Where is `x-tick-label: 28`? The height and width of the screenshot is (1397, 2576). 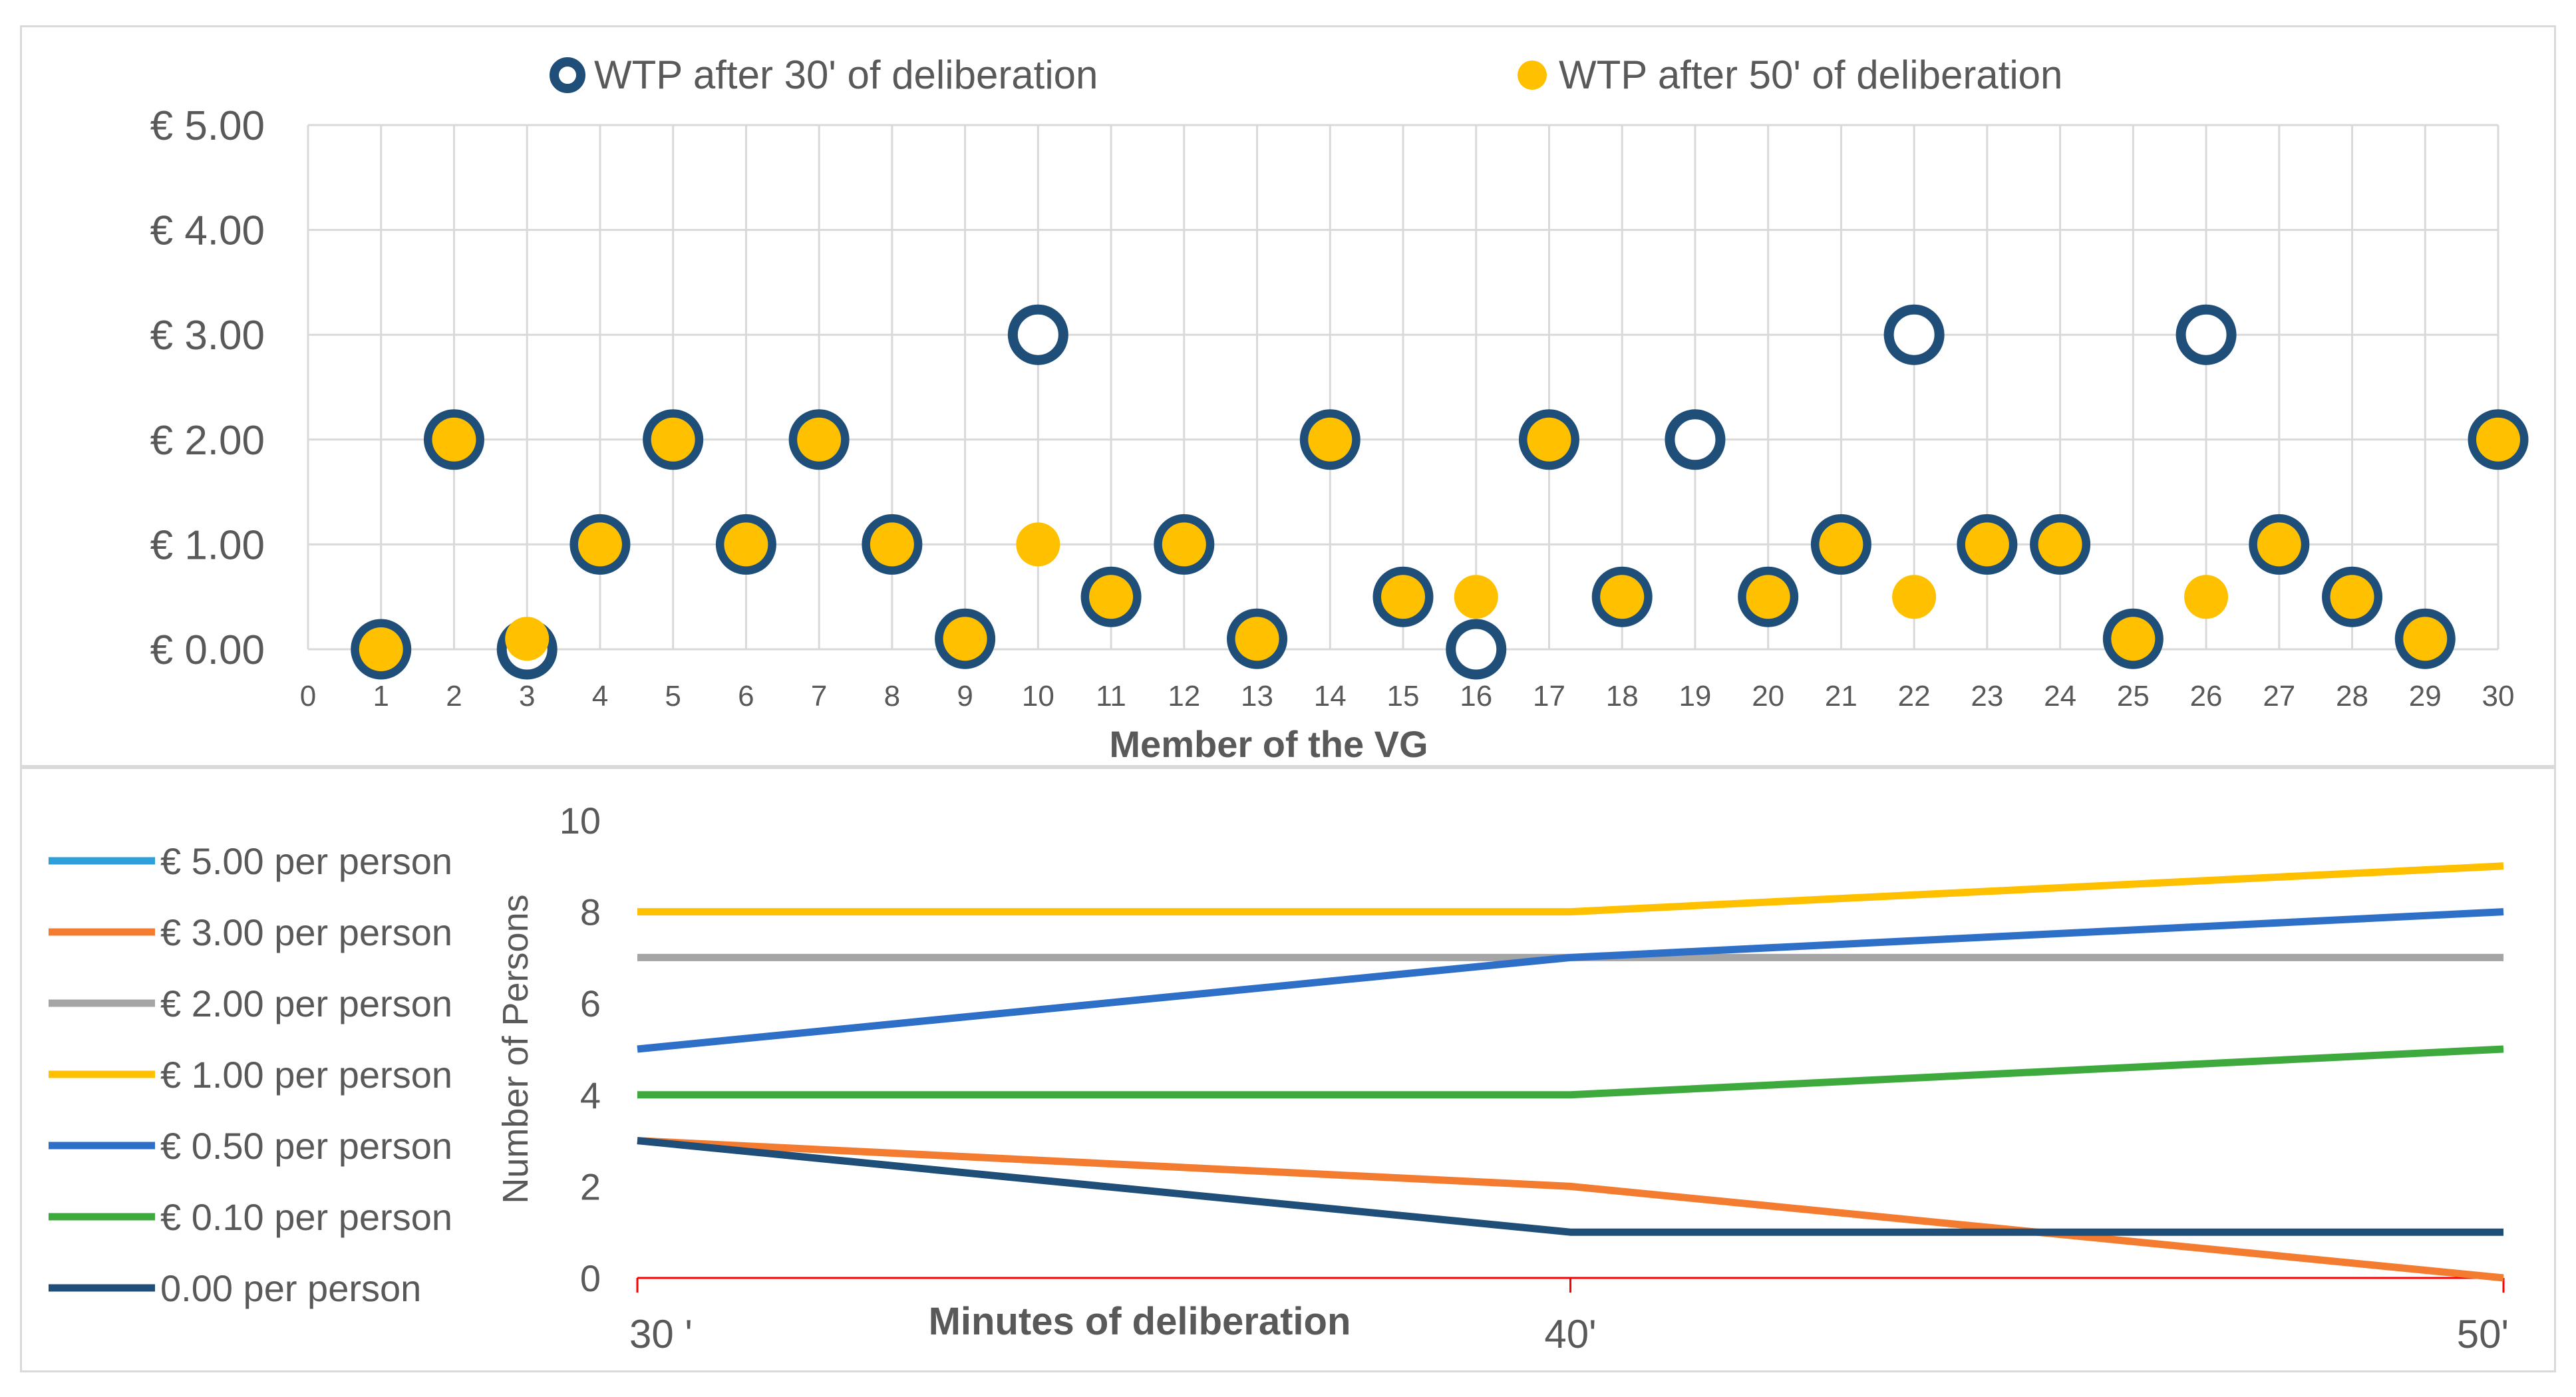
x-tick-label: 28 is located at coordinates (2352, 696).